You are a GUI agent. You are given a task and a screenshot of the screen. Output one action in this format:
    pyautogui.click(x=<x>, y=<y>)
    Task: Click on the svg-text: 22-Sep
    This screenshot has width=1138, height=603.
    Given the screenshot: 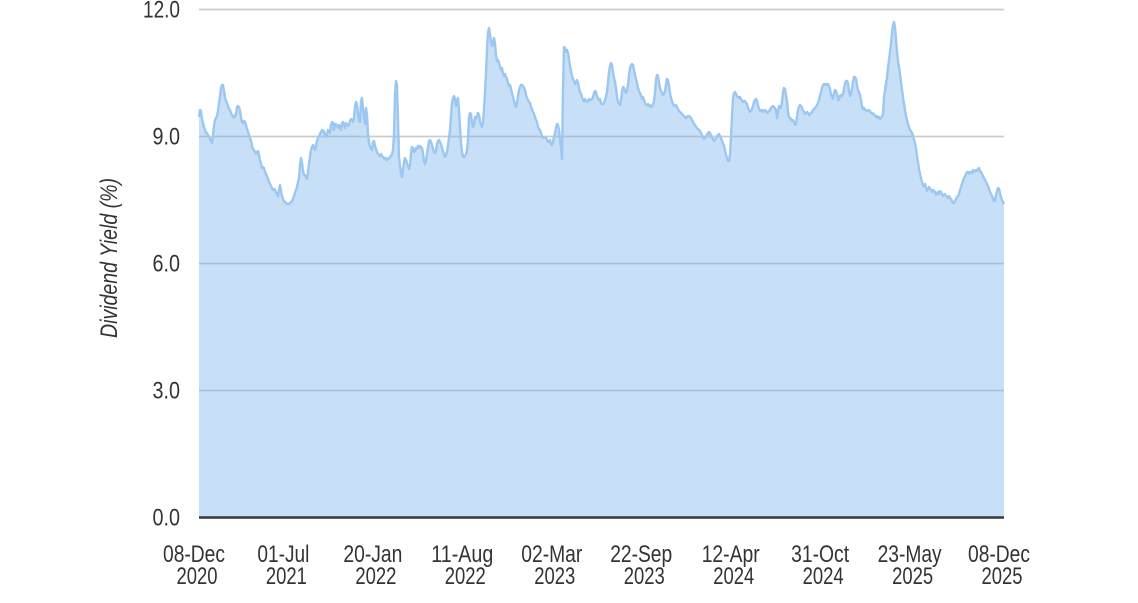 What is the action you would take?
    pyautogui.click(x=641, y=554)
    